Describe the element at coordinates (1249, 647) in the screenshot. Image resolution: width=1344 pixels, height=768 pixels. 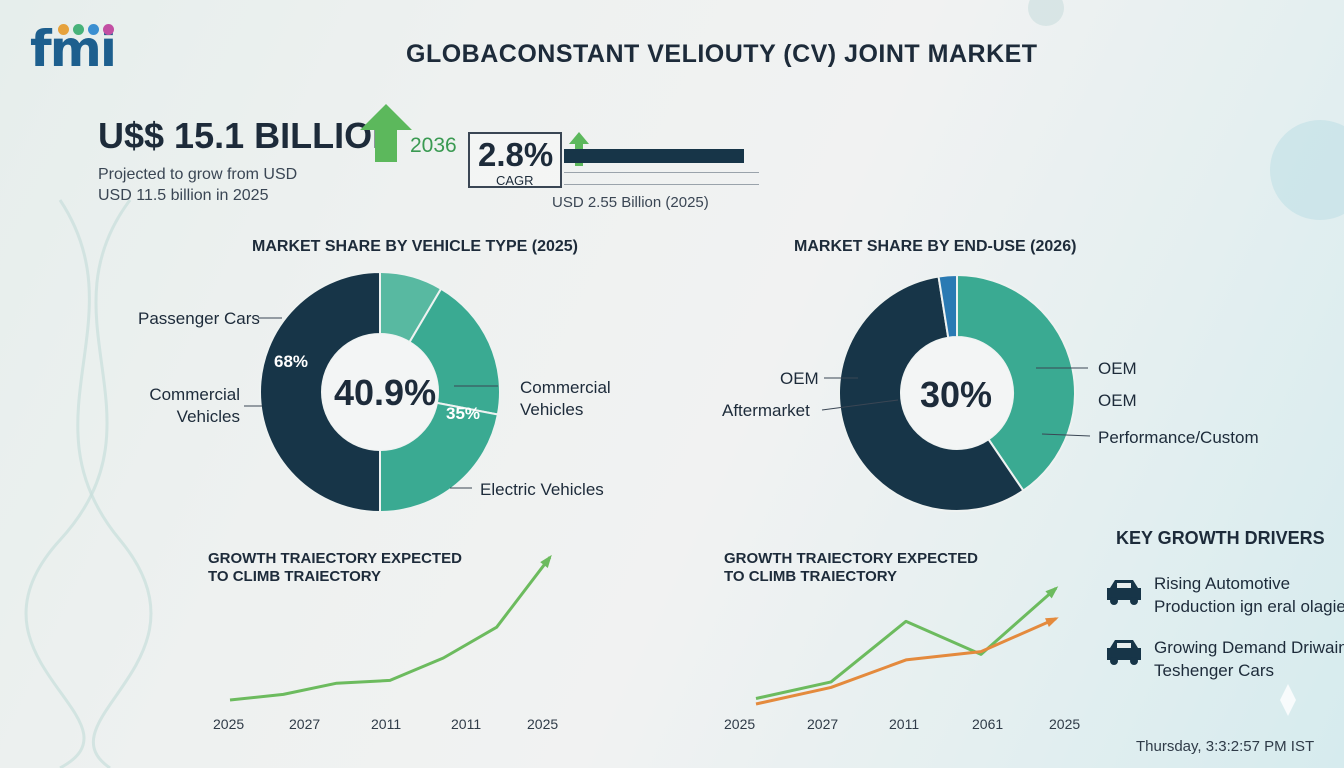
I see `growth-driver-2-line-1: Growing Demand Driwain` at that location.